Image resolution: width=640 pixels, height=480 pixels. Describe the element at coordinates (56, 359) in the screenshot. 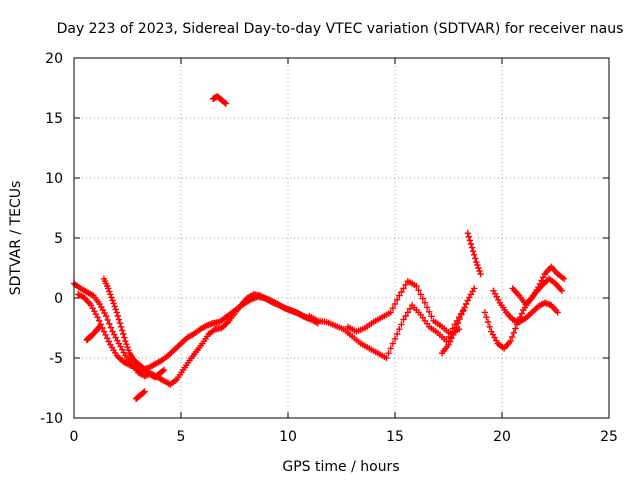

I see `y-tick-label: -5` at that location.